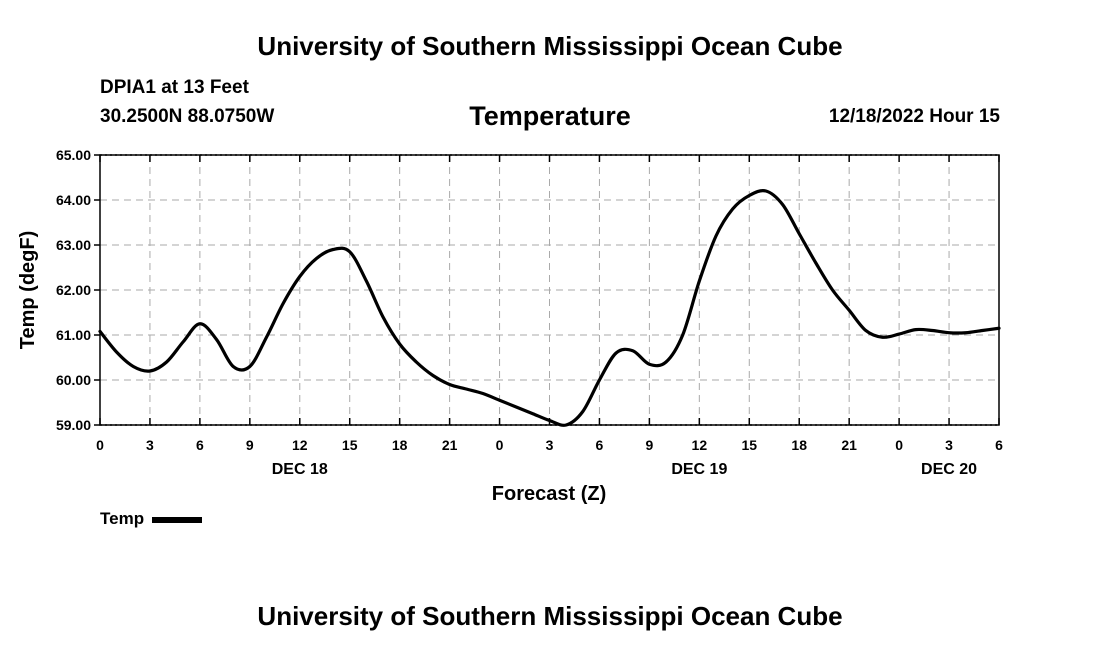 This screenshot has height=650, width=1100. I want to click on y-tick-label: 62.00, so click(73, 290).